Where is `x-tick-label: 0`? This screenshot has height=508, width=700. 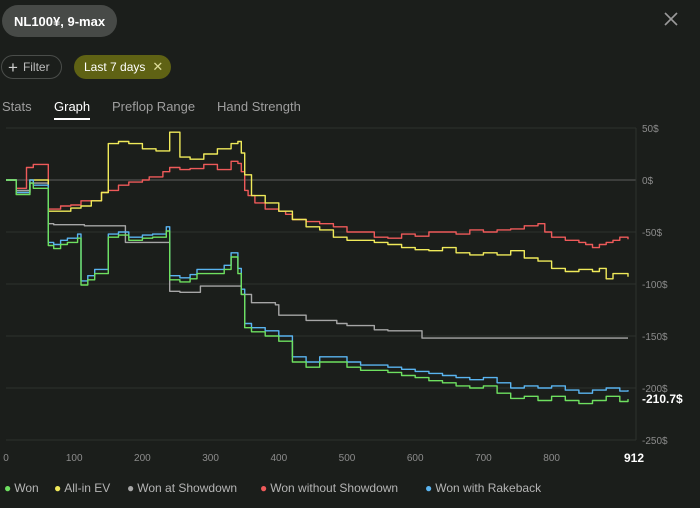
x-tick-label: 0 is located at coordinates (6, 458).